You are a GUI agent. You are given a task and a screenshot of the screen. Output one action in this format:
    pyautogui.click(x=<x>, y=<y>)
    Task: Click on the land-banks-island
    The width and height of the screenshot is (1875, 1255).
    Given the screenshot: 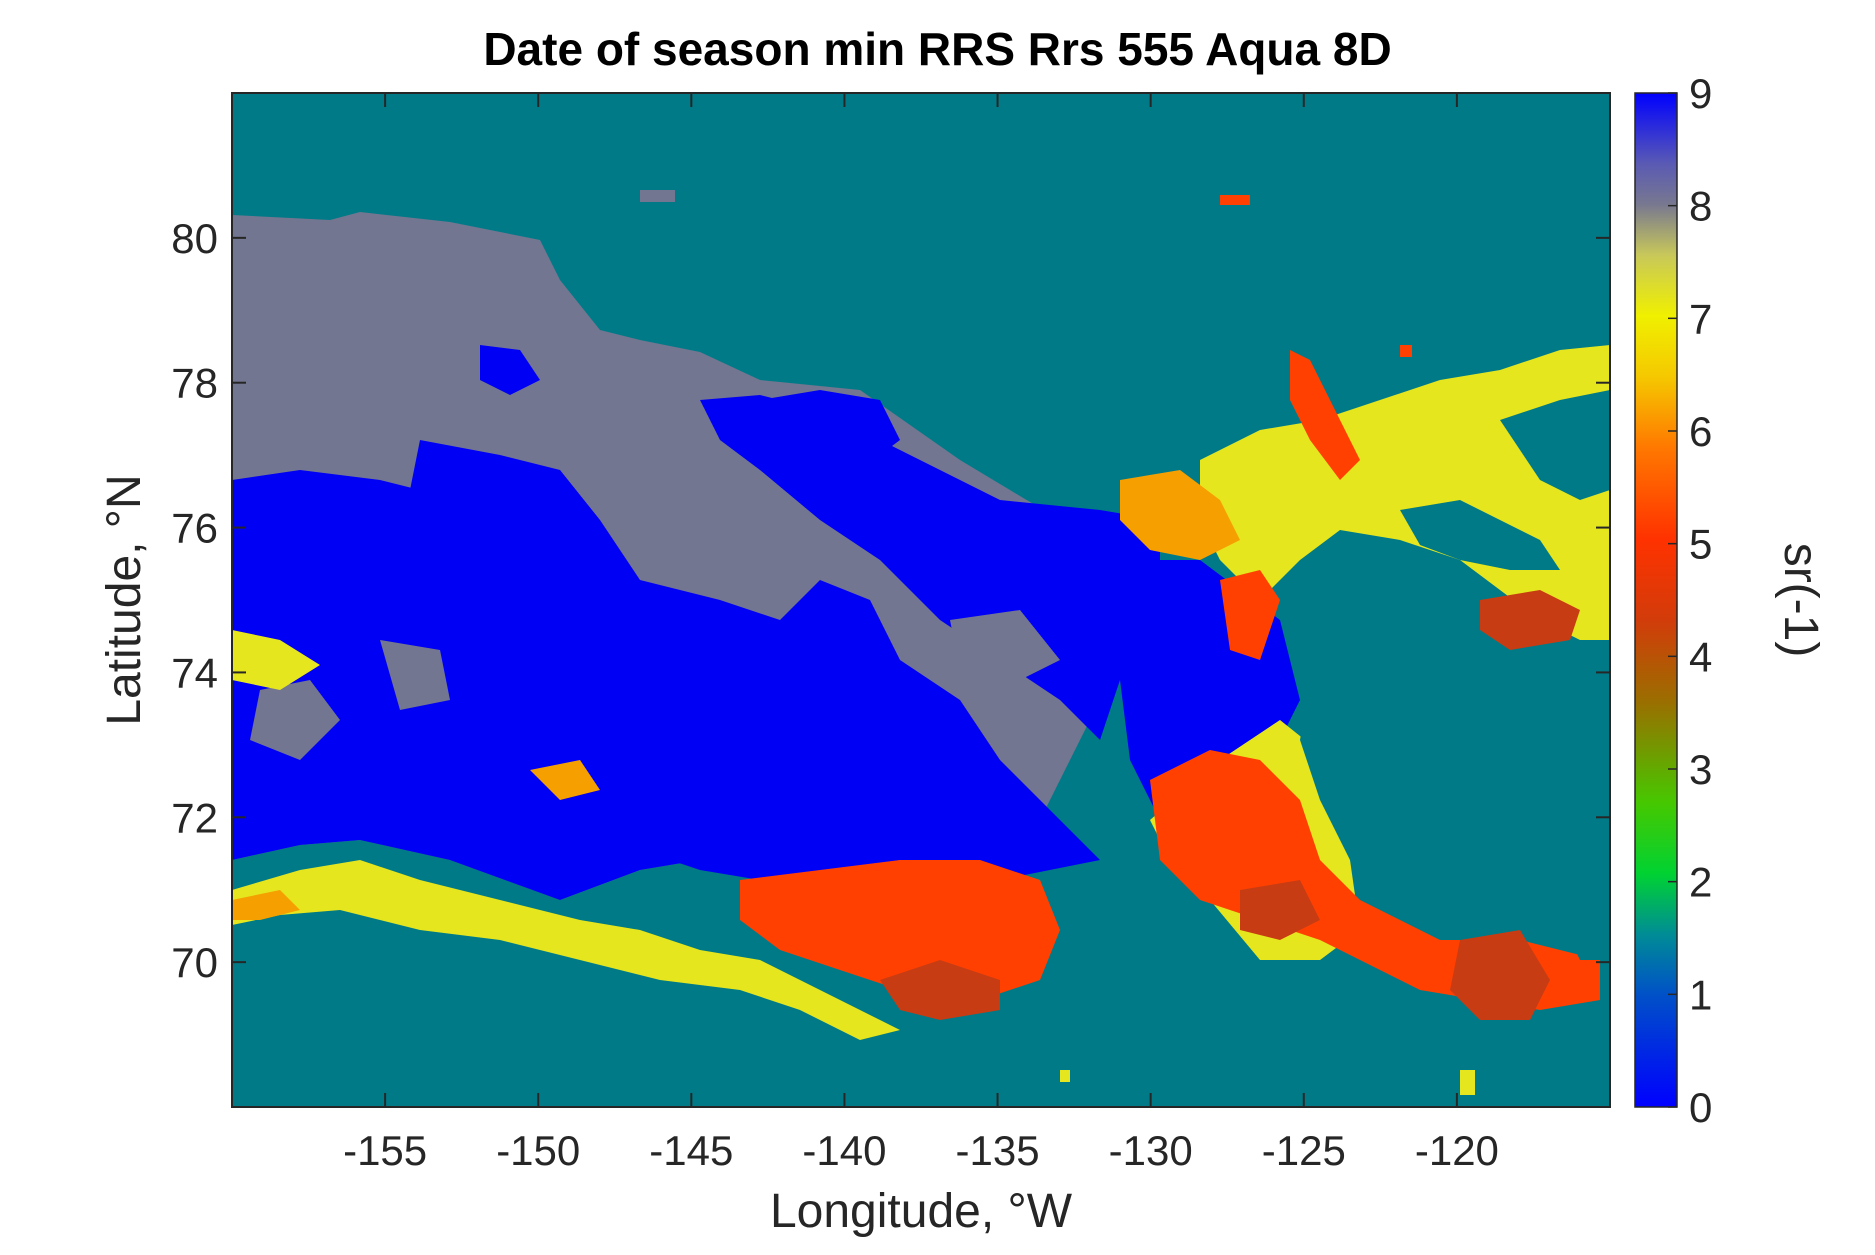 What is the action you would take?
    pyautogui.click(x=1455, y=767)
    